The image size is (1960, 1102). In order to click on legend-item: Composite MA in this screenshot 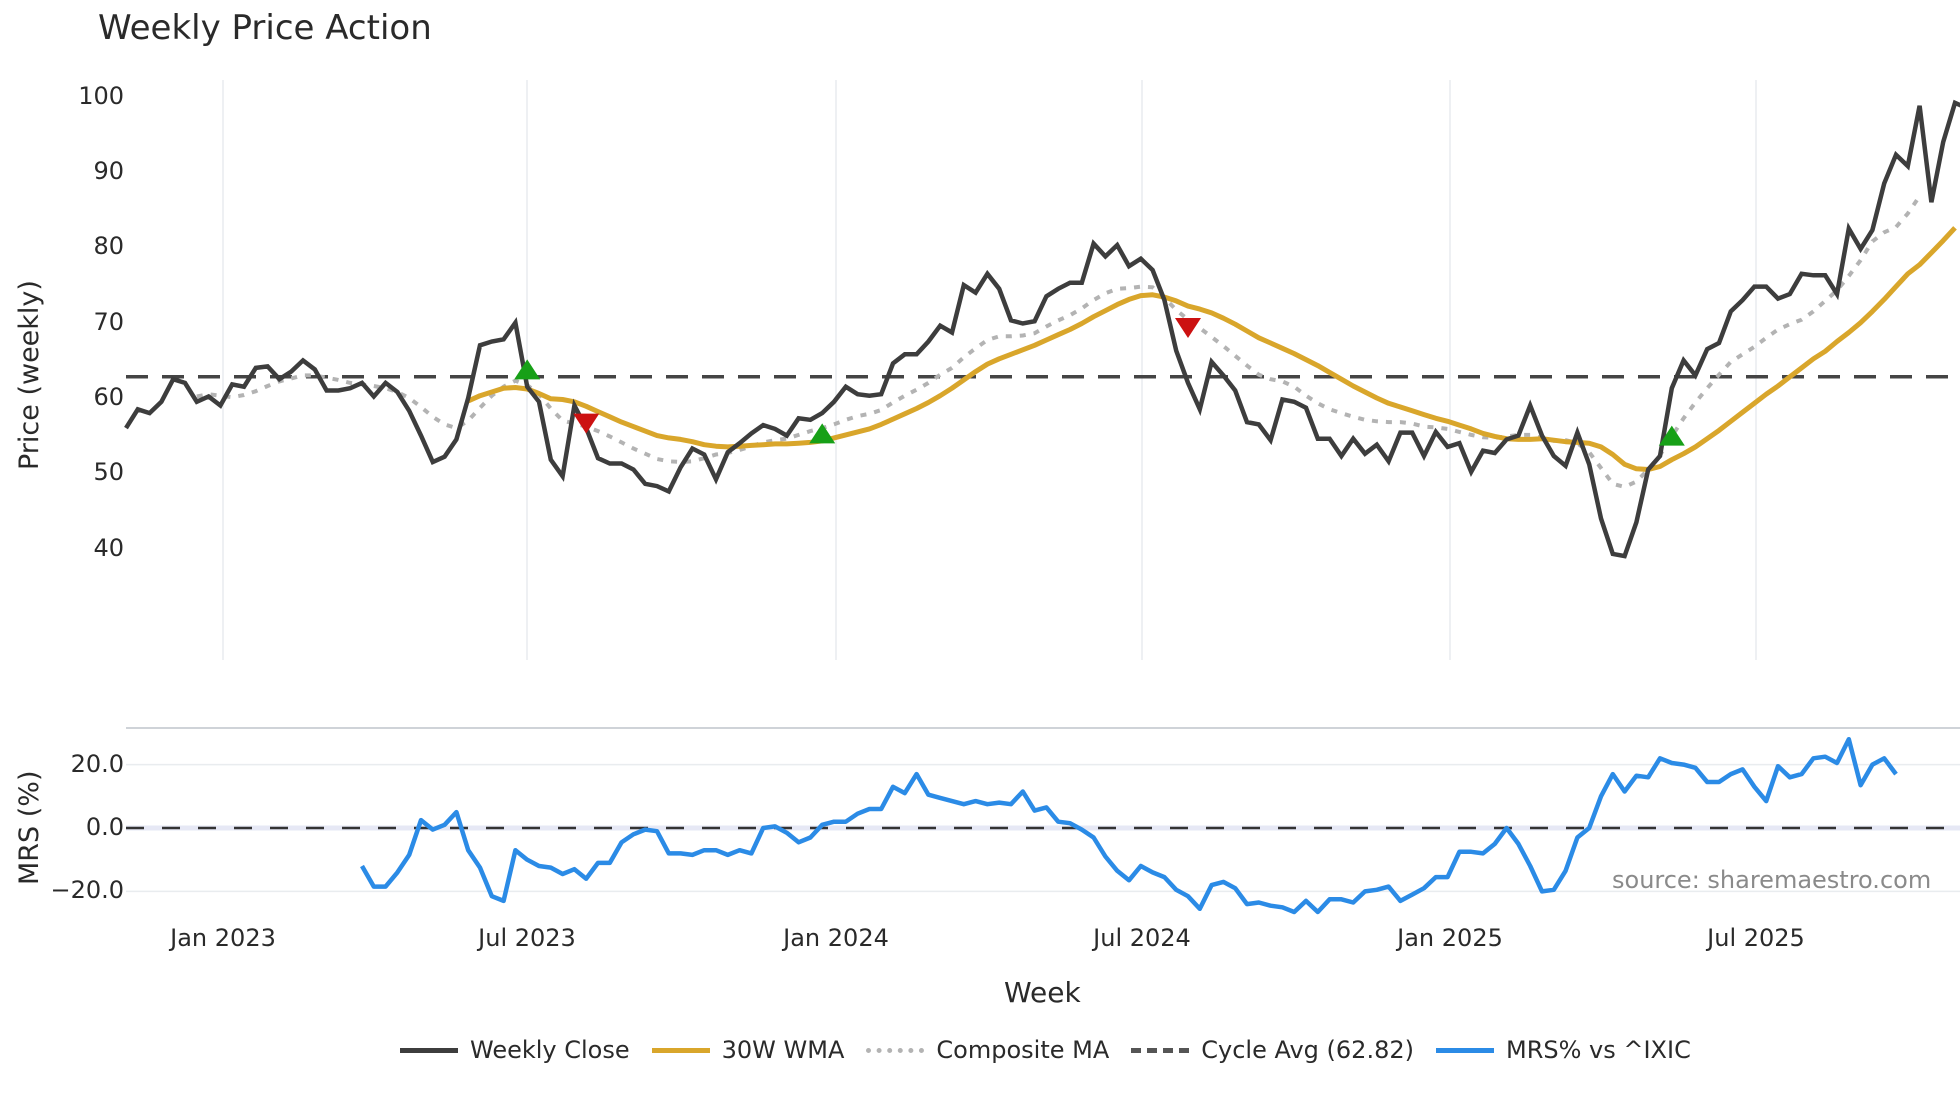, I will do `click(987, 1050)`.